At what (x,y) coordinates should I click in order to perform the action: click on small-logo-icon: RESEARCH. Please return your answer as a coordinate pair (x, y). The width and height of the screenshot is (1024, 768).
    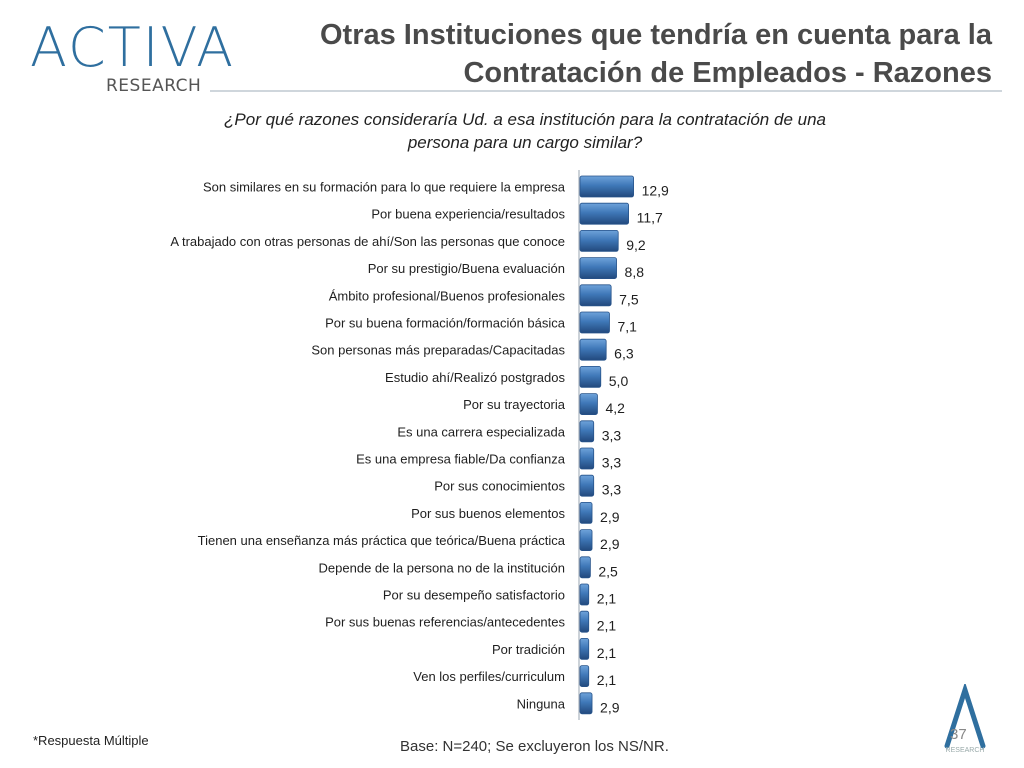
    Looking at the image, I should click on (965, 719).